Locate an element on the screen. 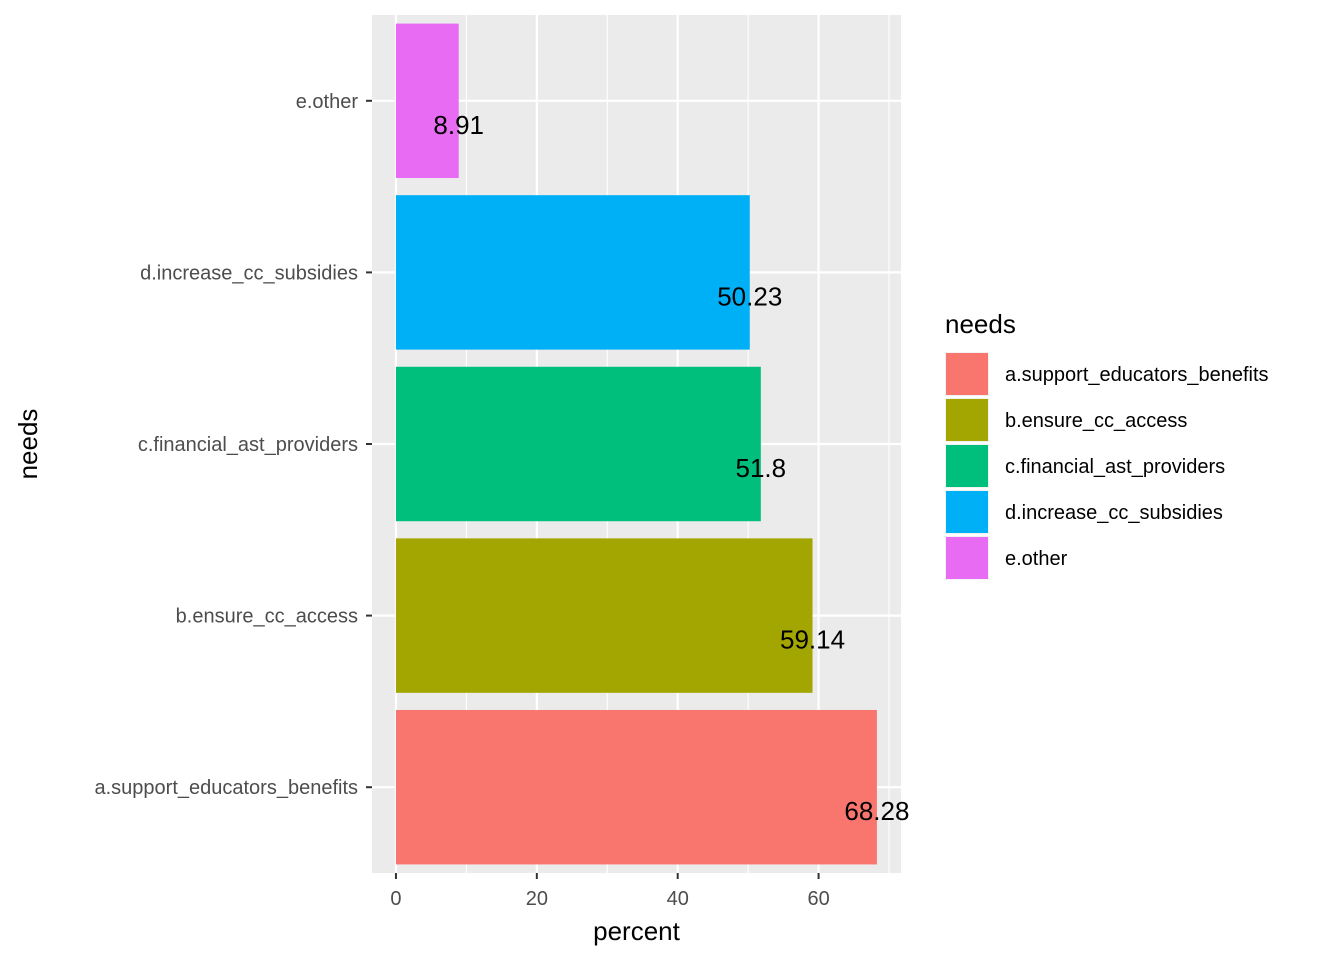  legend-label: a.support_educators_benefits is located at coordinates (1137, 375).